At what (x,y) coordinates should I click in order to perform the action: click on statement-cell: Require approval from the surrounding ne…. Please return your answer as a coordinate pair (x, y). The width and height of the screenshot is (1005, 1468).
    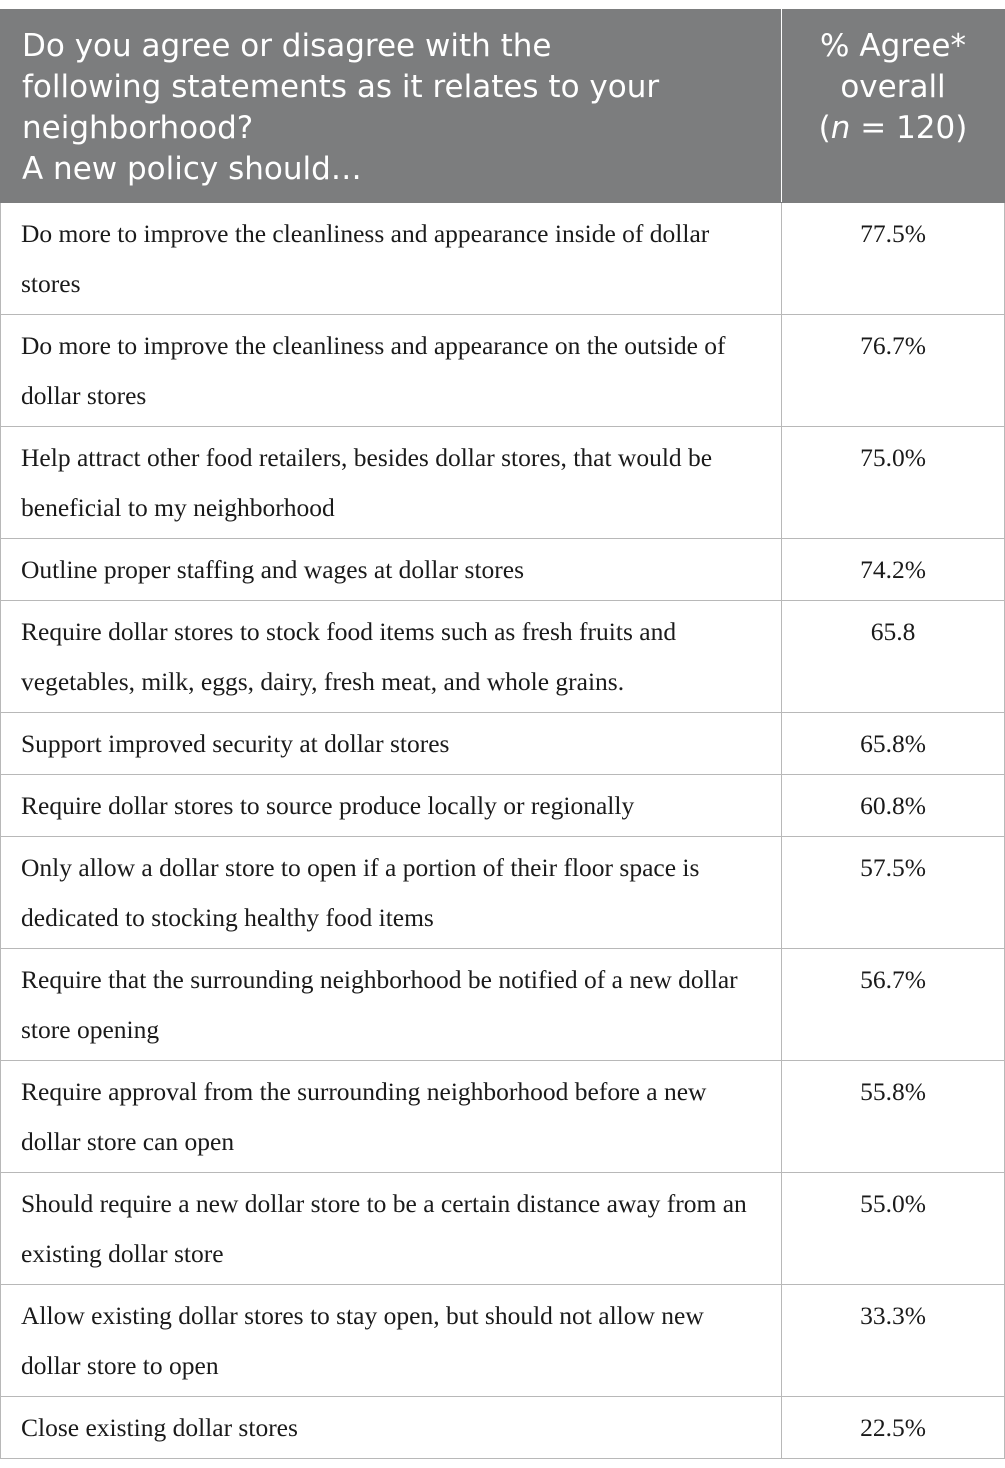
    Looking at the image, I should click on (391, 1116).